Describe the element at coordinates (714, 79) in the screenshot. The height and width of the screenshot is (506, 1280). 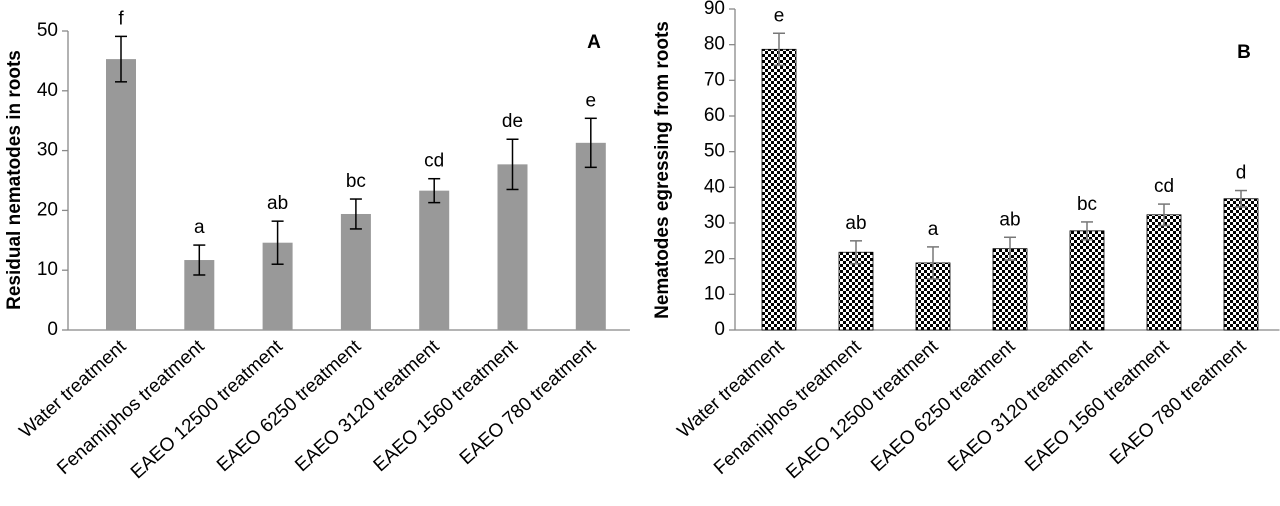
I see `y-tick-label: 70` at that location.